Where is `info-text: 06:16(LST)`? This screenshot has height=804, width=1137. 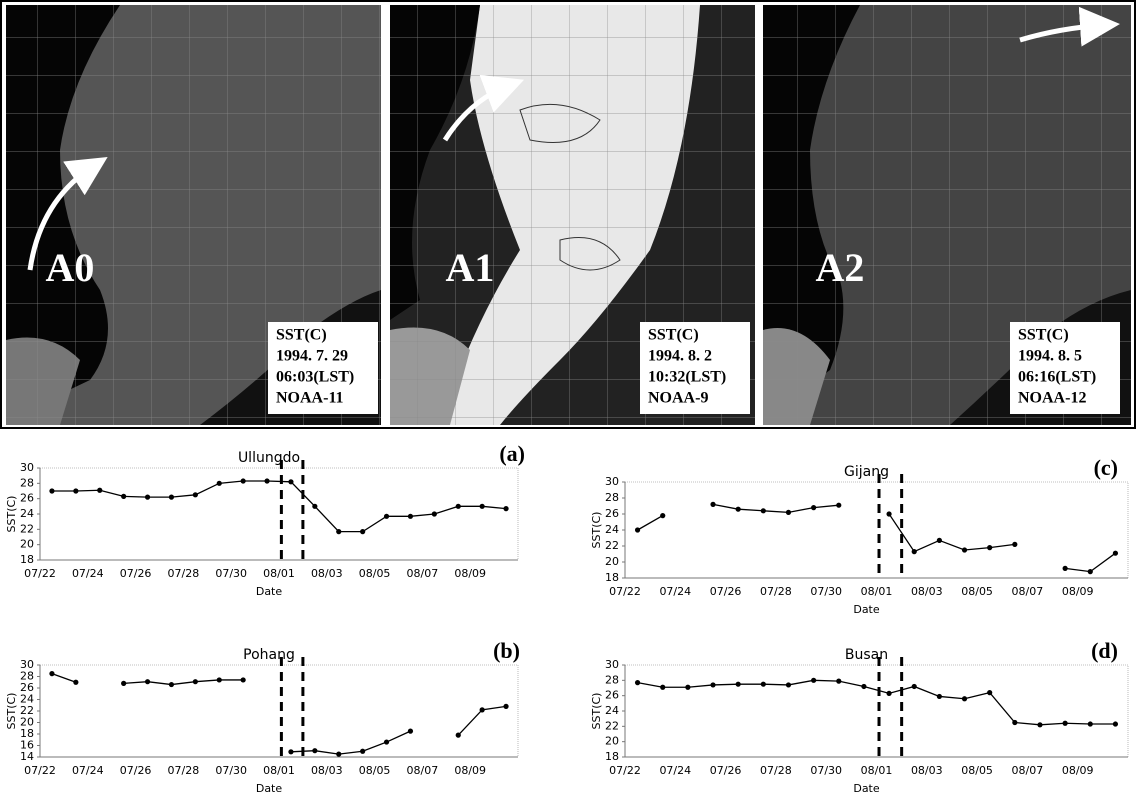
info-text: 06:16(LST) is located at coordinates (1057, 377).